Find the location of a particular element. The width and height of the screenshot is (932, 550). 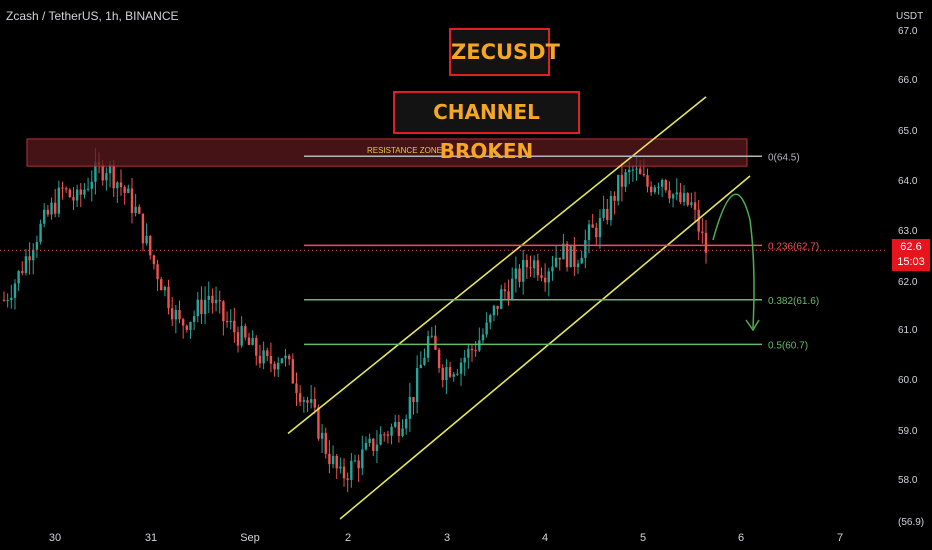

x-tick-label: 5 is located at coordinates (643, 538).